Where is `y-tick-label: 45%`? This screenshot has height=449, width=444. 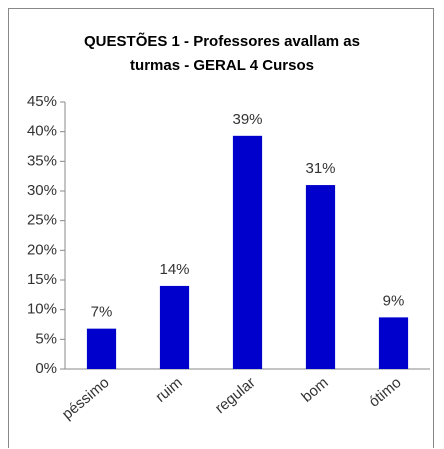
y-tick-label: 45% is located at coordinates (42, 101).